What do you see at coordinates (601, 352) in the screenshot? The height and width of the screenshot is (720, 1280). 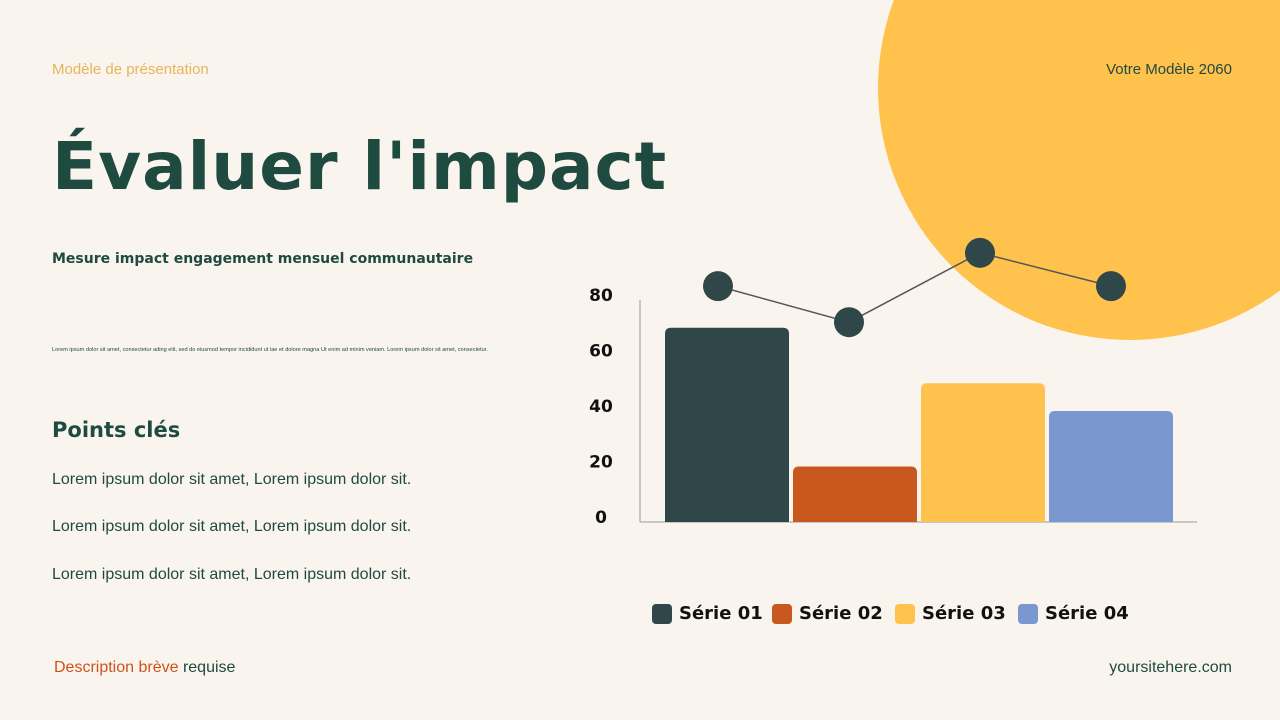 I see `y-tick-label: 60` at bounding box center [601, 352].